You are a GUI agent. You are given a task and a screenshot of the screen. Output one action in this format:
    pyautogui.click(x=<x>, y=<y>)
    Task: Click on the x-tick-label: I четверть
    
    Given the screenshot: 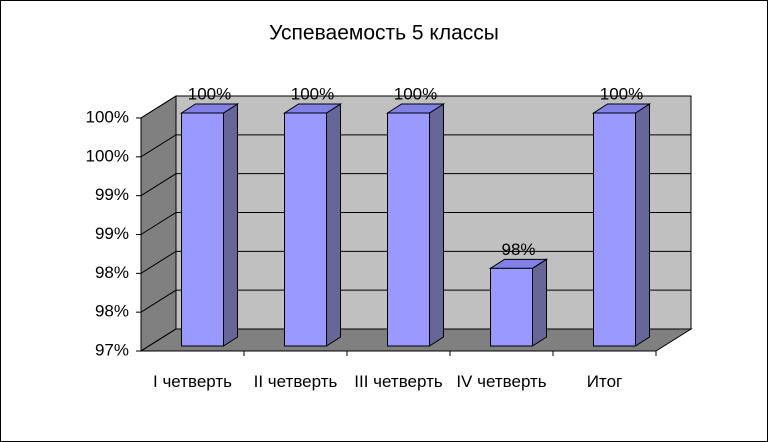 What is the action you would take?
    pyautogui.click(x=192, y=381)
    